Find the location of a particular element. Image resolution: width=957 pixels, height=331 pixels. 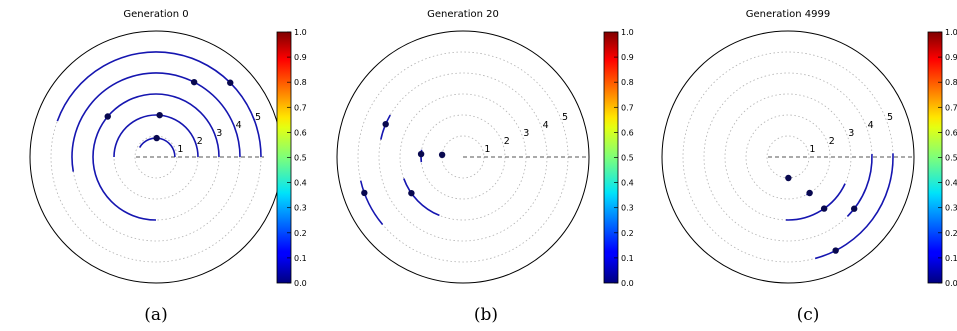

ring-labels-a: 1 2 3 4 5 is located at coordinates (219, 133).